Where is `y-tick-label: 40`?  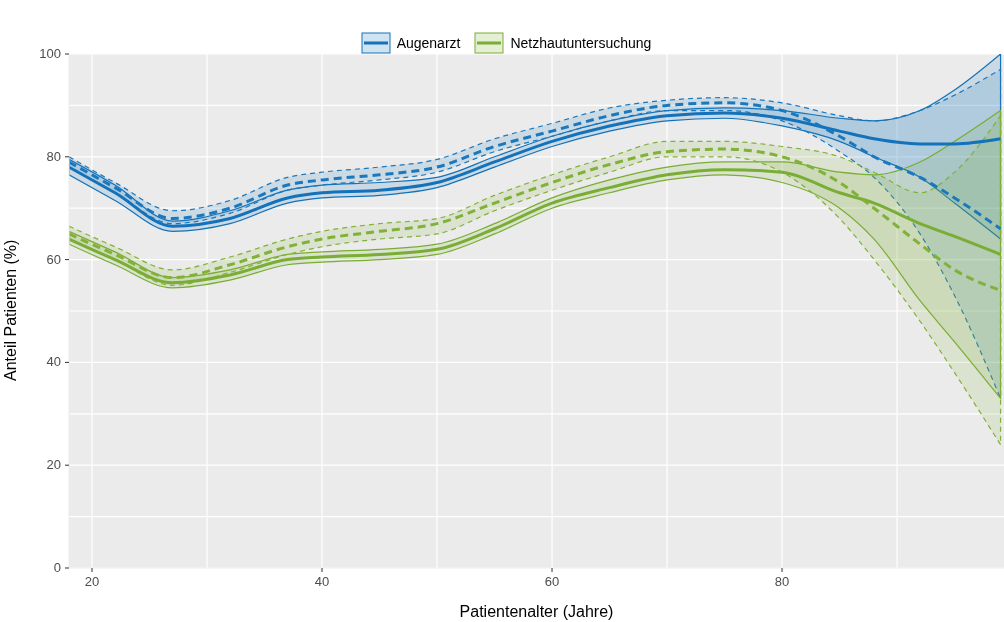 y-tick-label: 40 is located at coordinates (53, 362).